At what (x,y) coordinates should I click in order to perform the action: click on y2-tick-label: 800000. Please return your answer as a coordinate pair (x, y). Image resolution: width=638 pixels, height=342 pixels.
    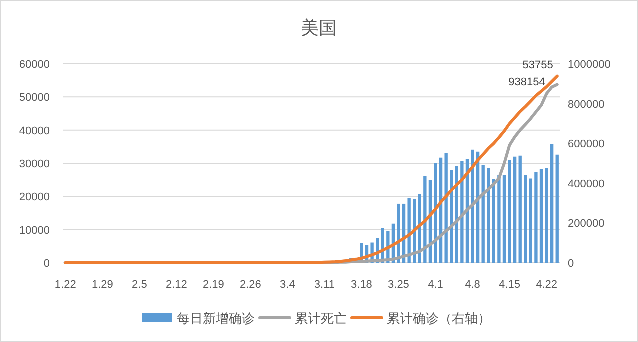
    Looking at the image, I should click on (586, 104).